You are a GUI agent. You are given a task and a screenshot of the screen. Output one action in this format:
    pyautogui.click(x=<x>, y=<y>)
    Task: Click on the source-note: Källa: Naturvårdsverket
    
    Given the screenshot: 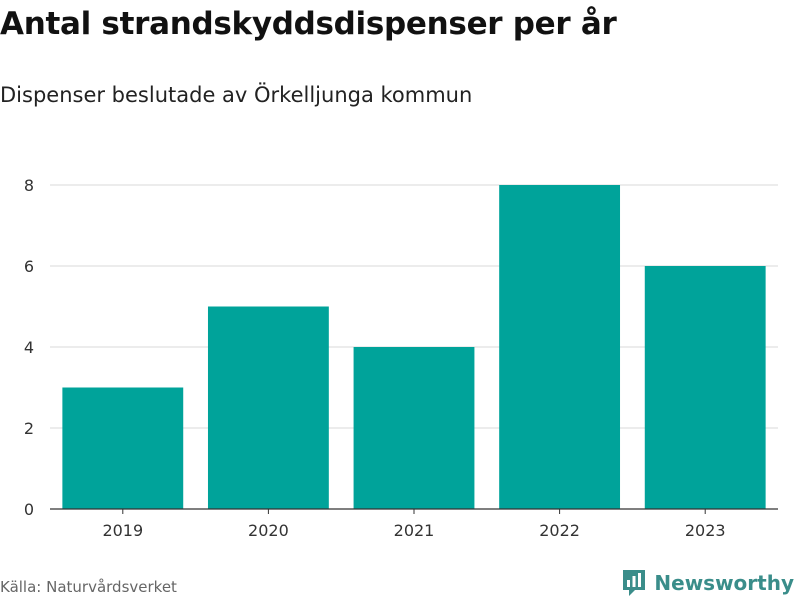 What is the action you would take?
    pyautogui.click(x=88, y=587)
    